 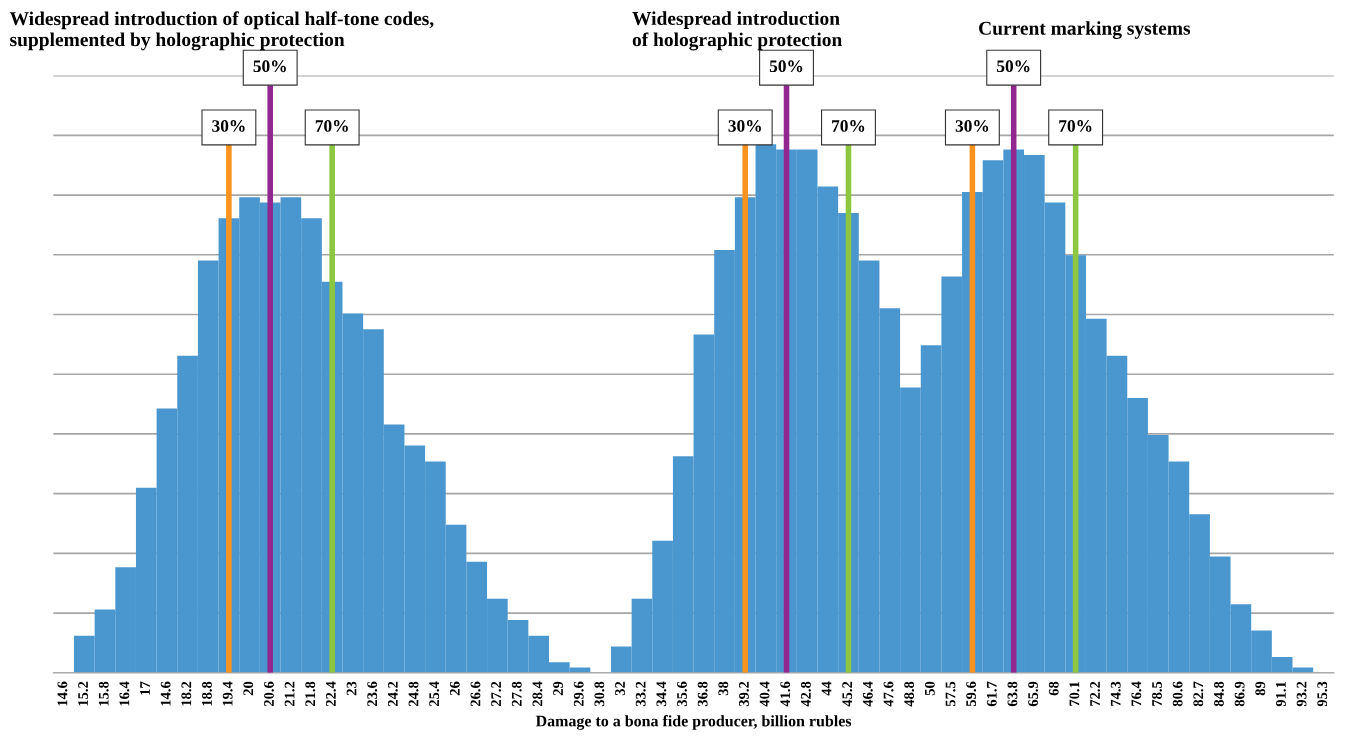 What do you see at coordinates (413, 694) in the screenshot?
I see `x-tick-label: 24.8` at bounding box center [413, 694].